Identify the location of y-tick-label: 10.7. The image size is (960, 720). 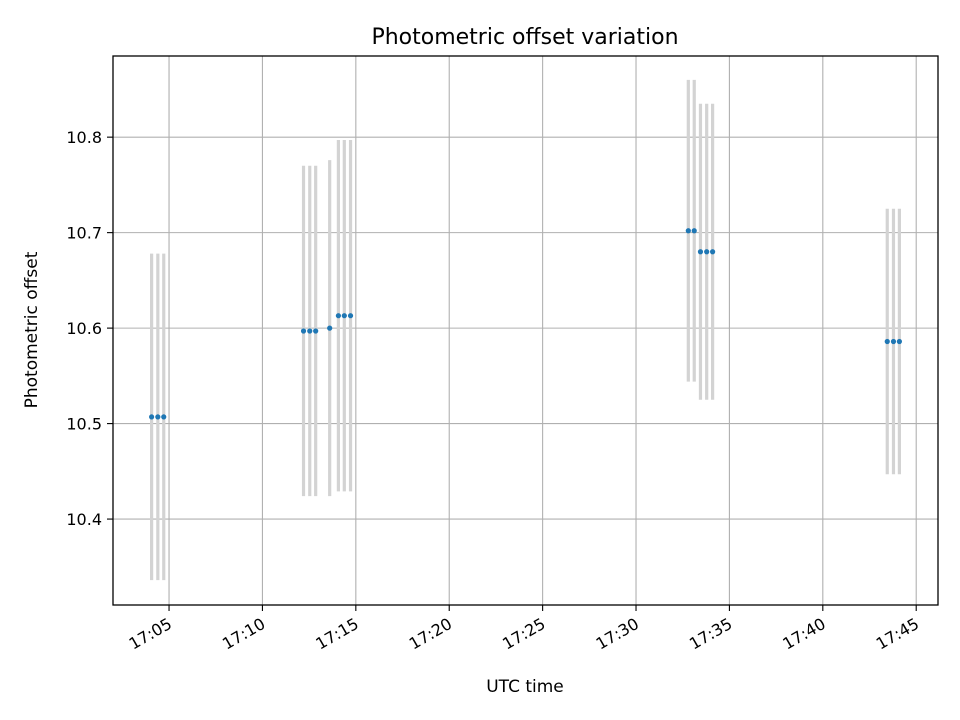
(84, 233).